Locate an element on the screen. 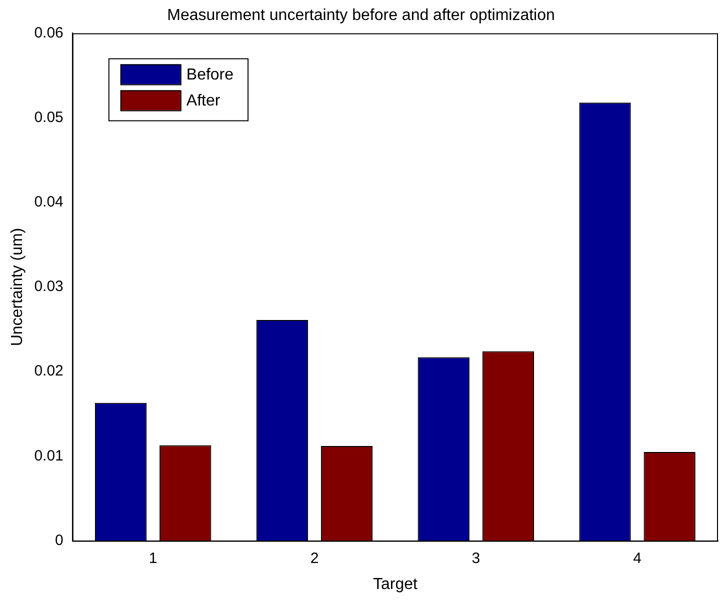 The image size is (728, 602). y-tick-label: 0.02 is located at coordinates (49, 371).